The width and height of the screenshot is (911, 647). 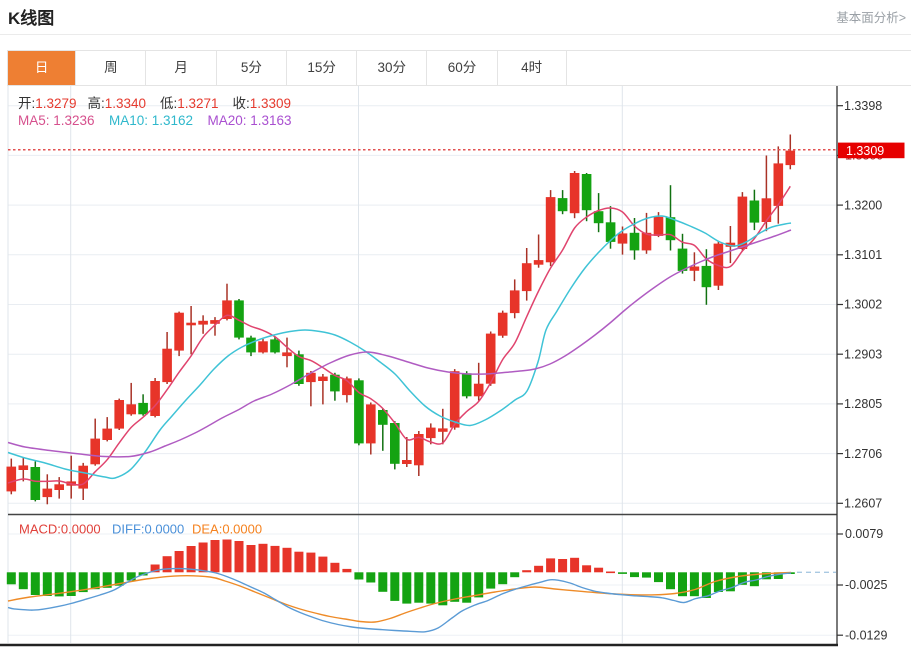 I want to click on svg-text: 1.3309, so click(x=865, y=151).